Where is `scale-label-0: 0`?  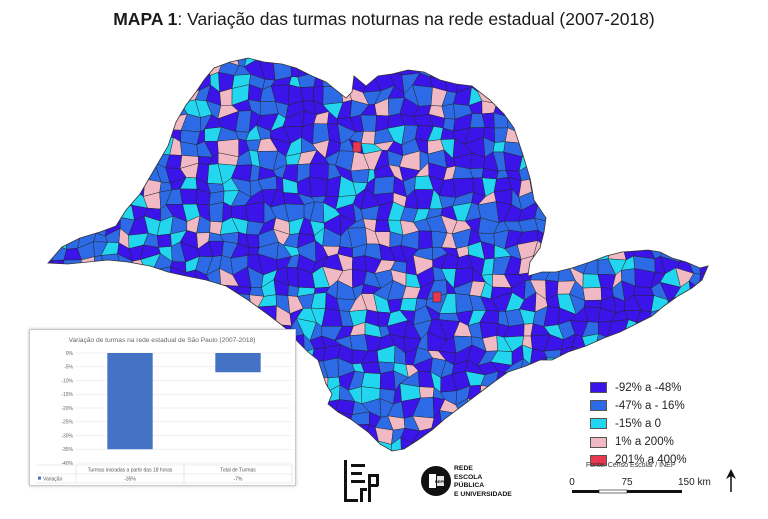 scale-label-0: 0 is located at coordinates (572, 482).